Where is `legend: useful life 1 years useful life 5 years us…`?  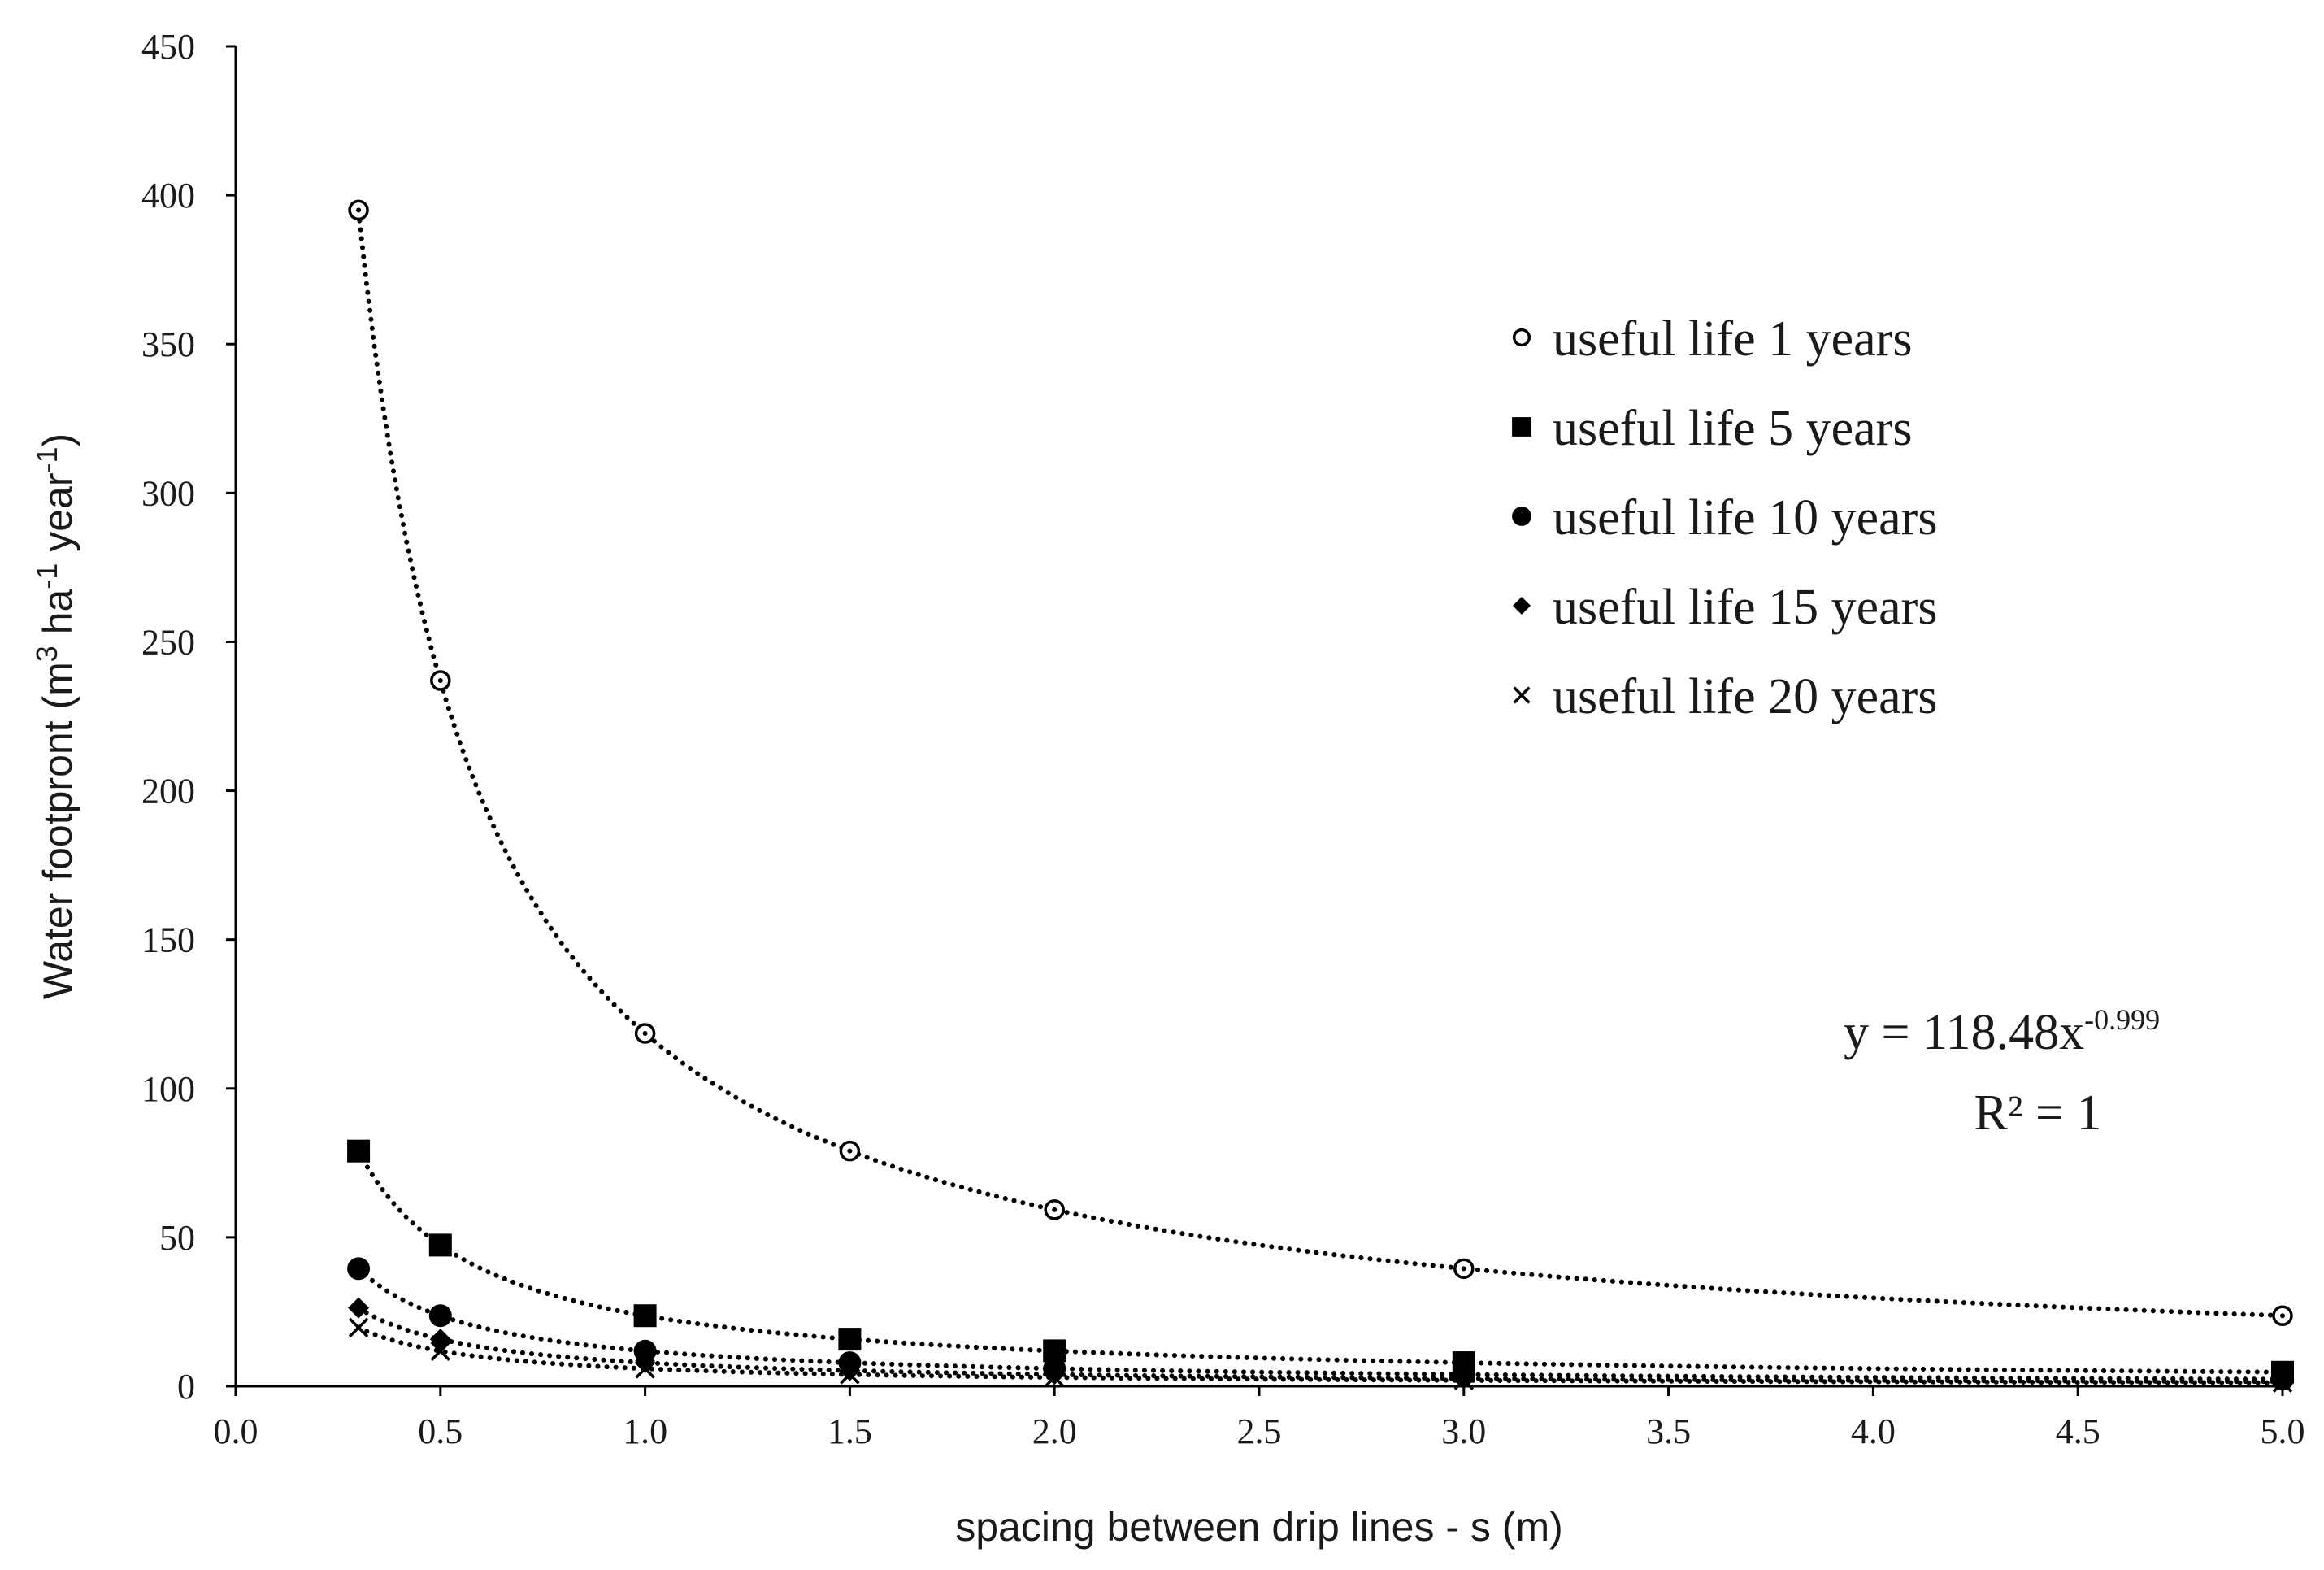
legend: useful life 1 years useful life 5 years us… is located at coordinates (1724, 517).